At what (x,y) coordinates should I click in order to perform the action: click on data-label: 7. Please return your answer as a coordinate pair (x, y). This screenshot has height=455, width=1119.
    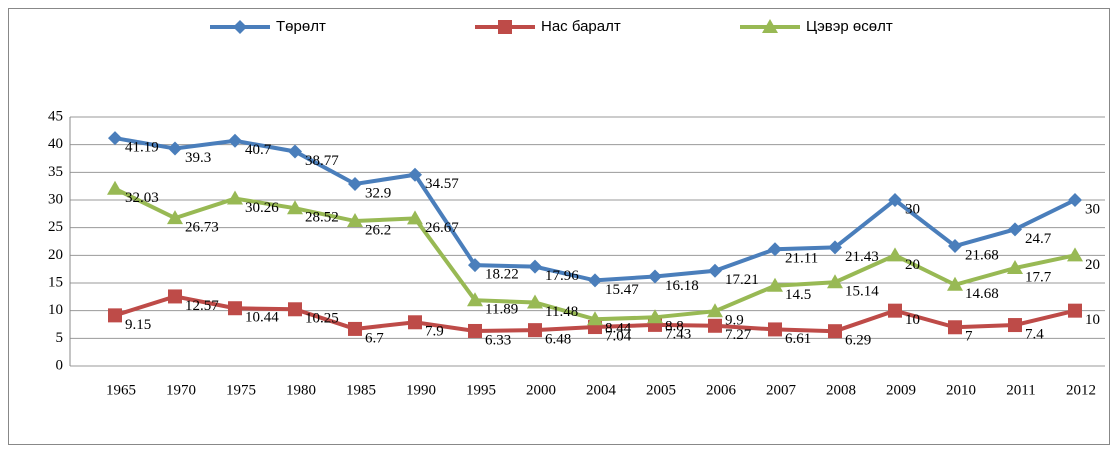
    Looking at the image, I should click on (969, 337).